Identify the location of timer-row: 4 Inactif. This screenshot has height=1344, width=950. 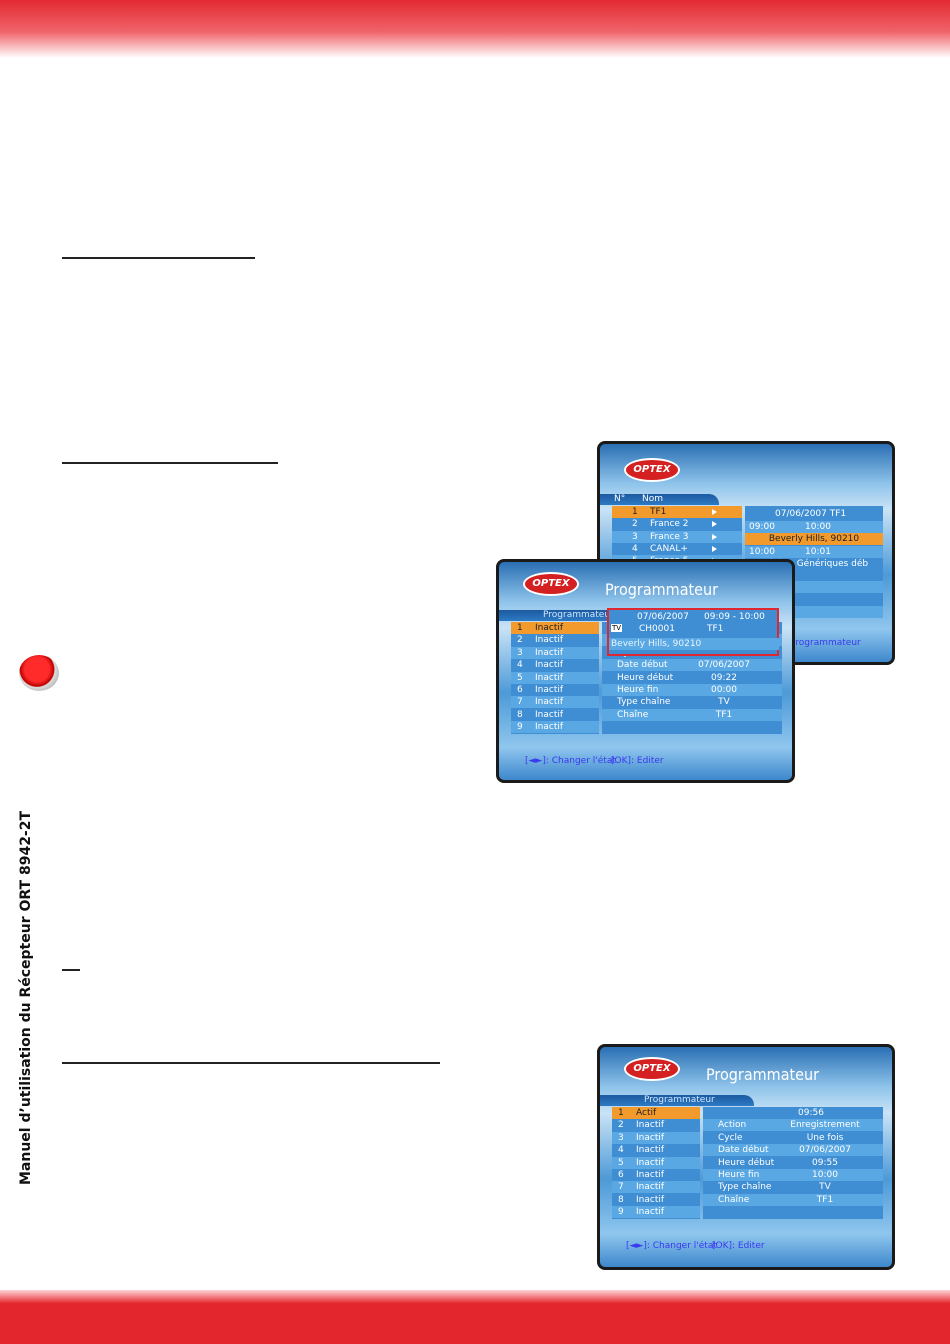
(555, 665).